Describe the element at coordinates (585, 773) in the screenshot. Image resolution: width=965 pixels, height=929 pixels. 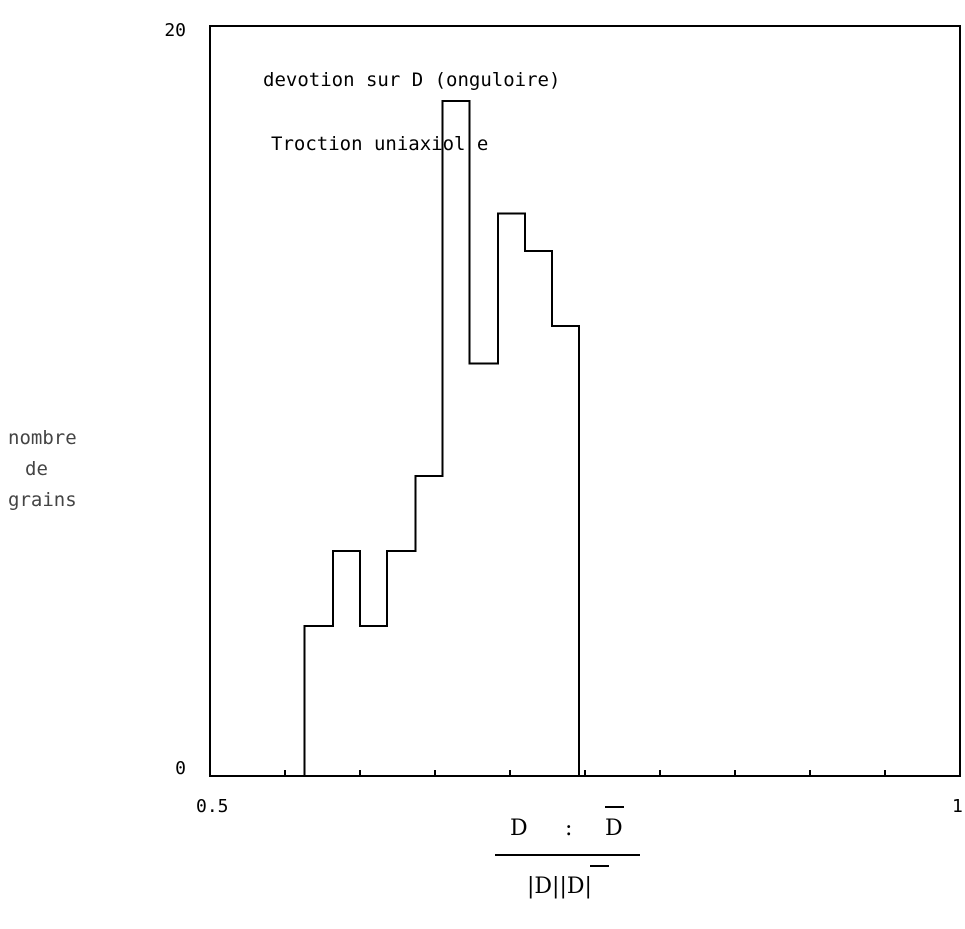
I see `x-ticks` at that location.